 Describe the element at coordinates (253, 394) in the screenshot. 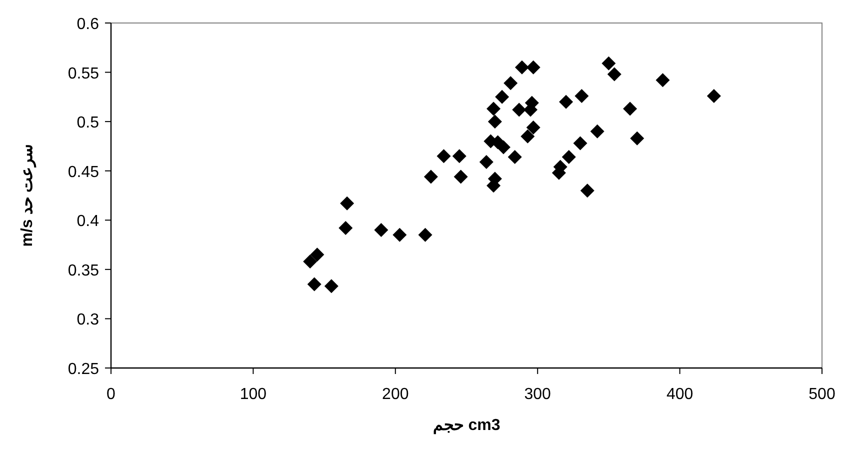

I see `x-tick-label: 100` at that location.